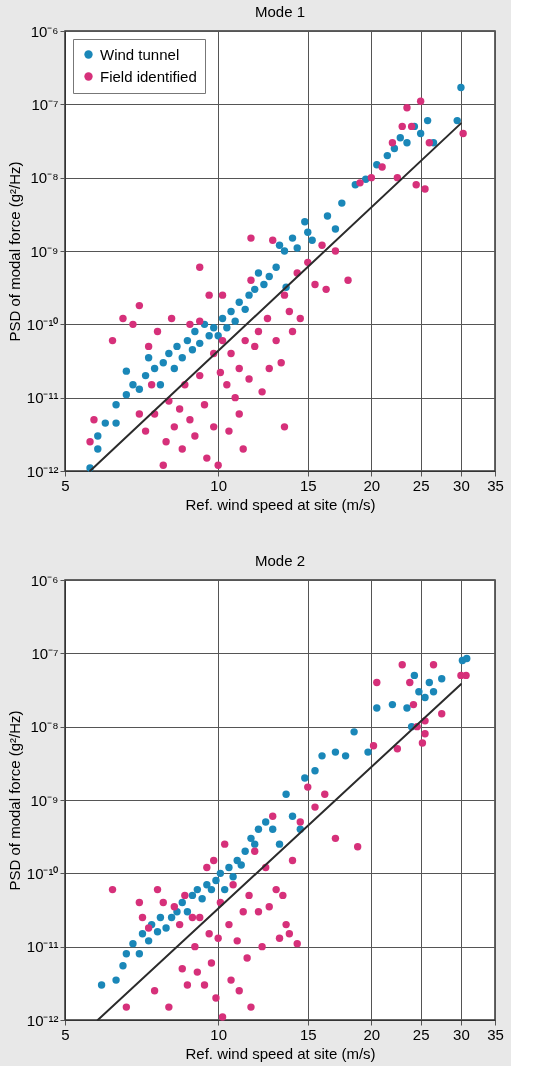 The image size is (535, 1082). What do you see at coordinates (140, 54) in the screenshot?
I see `legend-label: Wind tunnel` at bounding box center [140, 54].